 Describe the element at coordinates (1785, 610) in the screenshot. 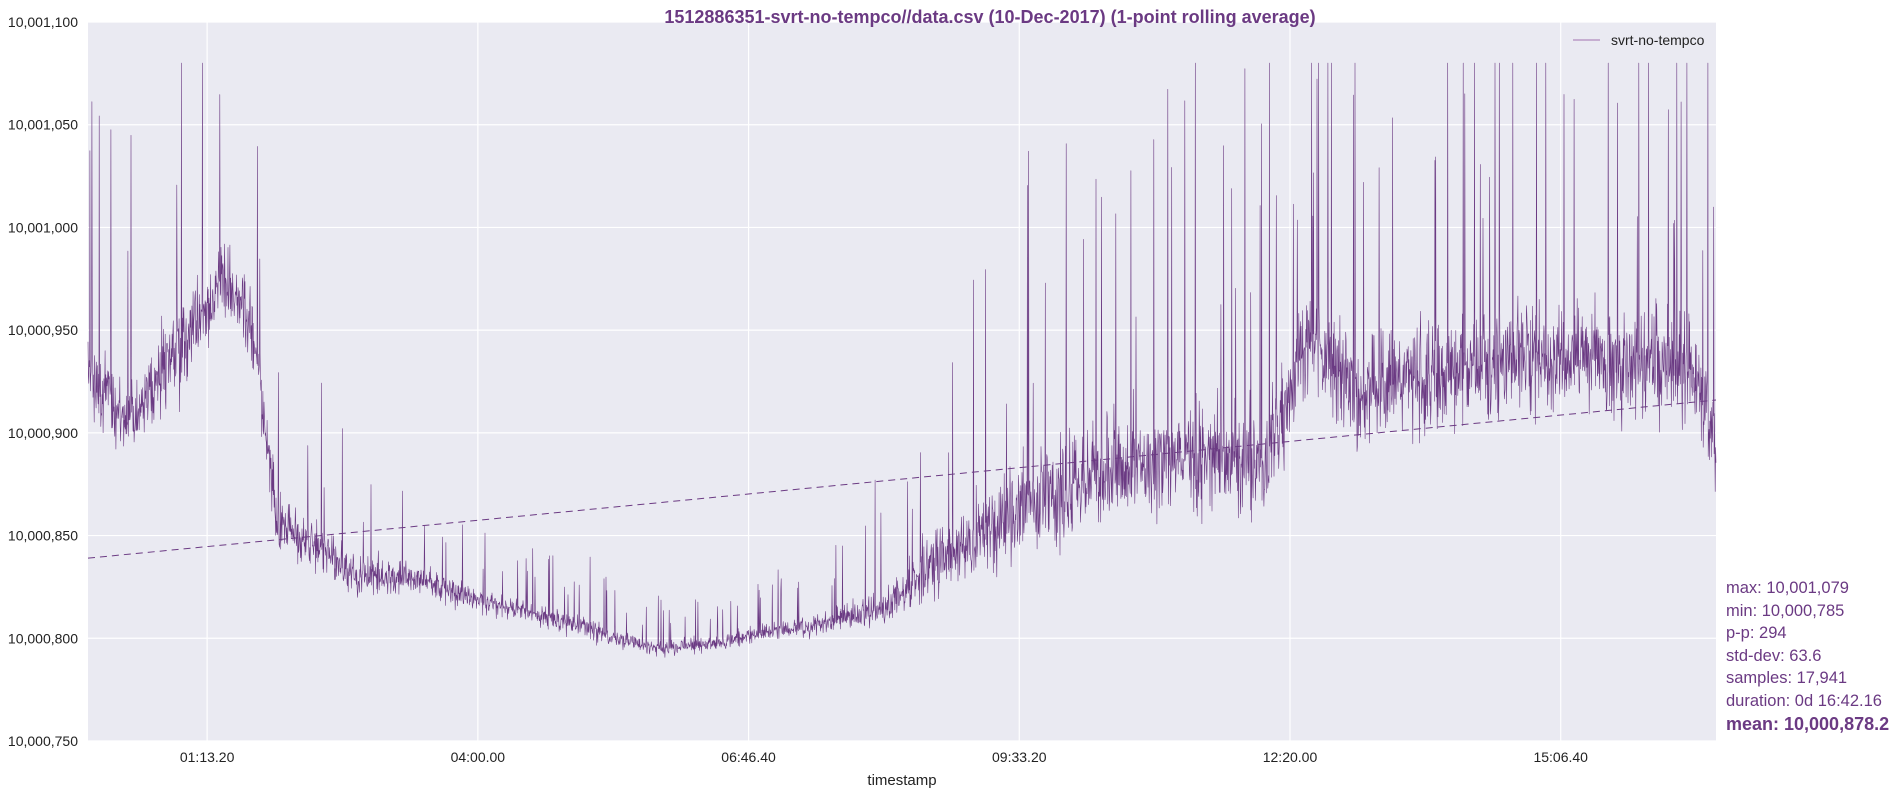

I see `stat-min: min: 10,000,785` at that location.